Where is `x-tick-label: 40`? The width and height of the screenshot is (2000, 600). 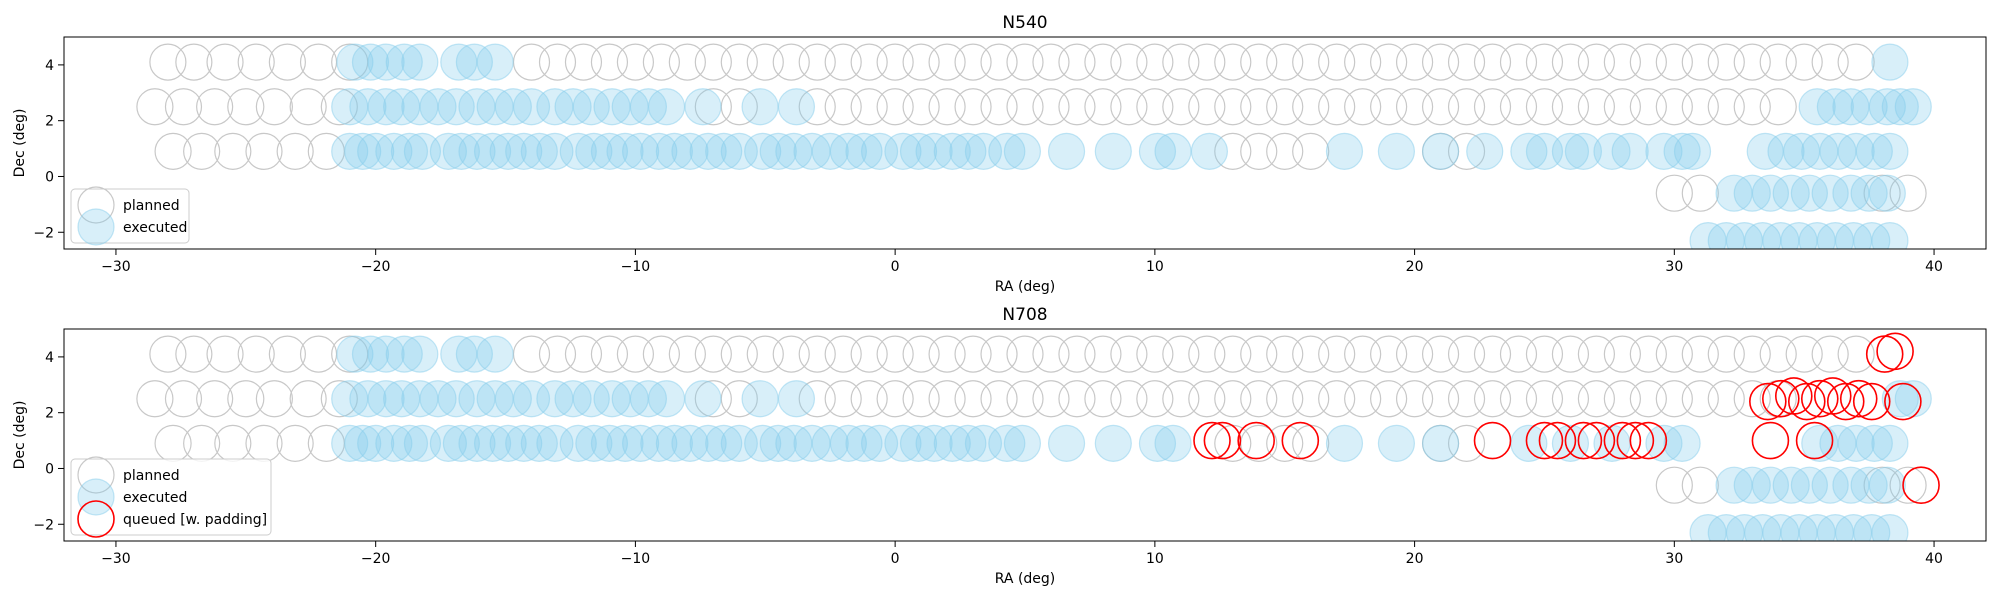 x-tick-label: 40 is located at coordinates (1934, 559).